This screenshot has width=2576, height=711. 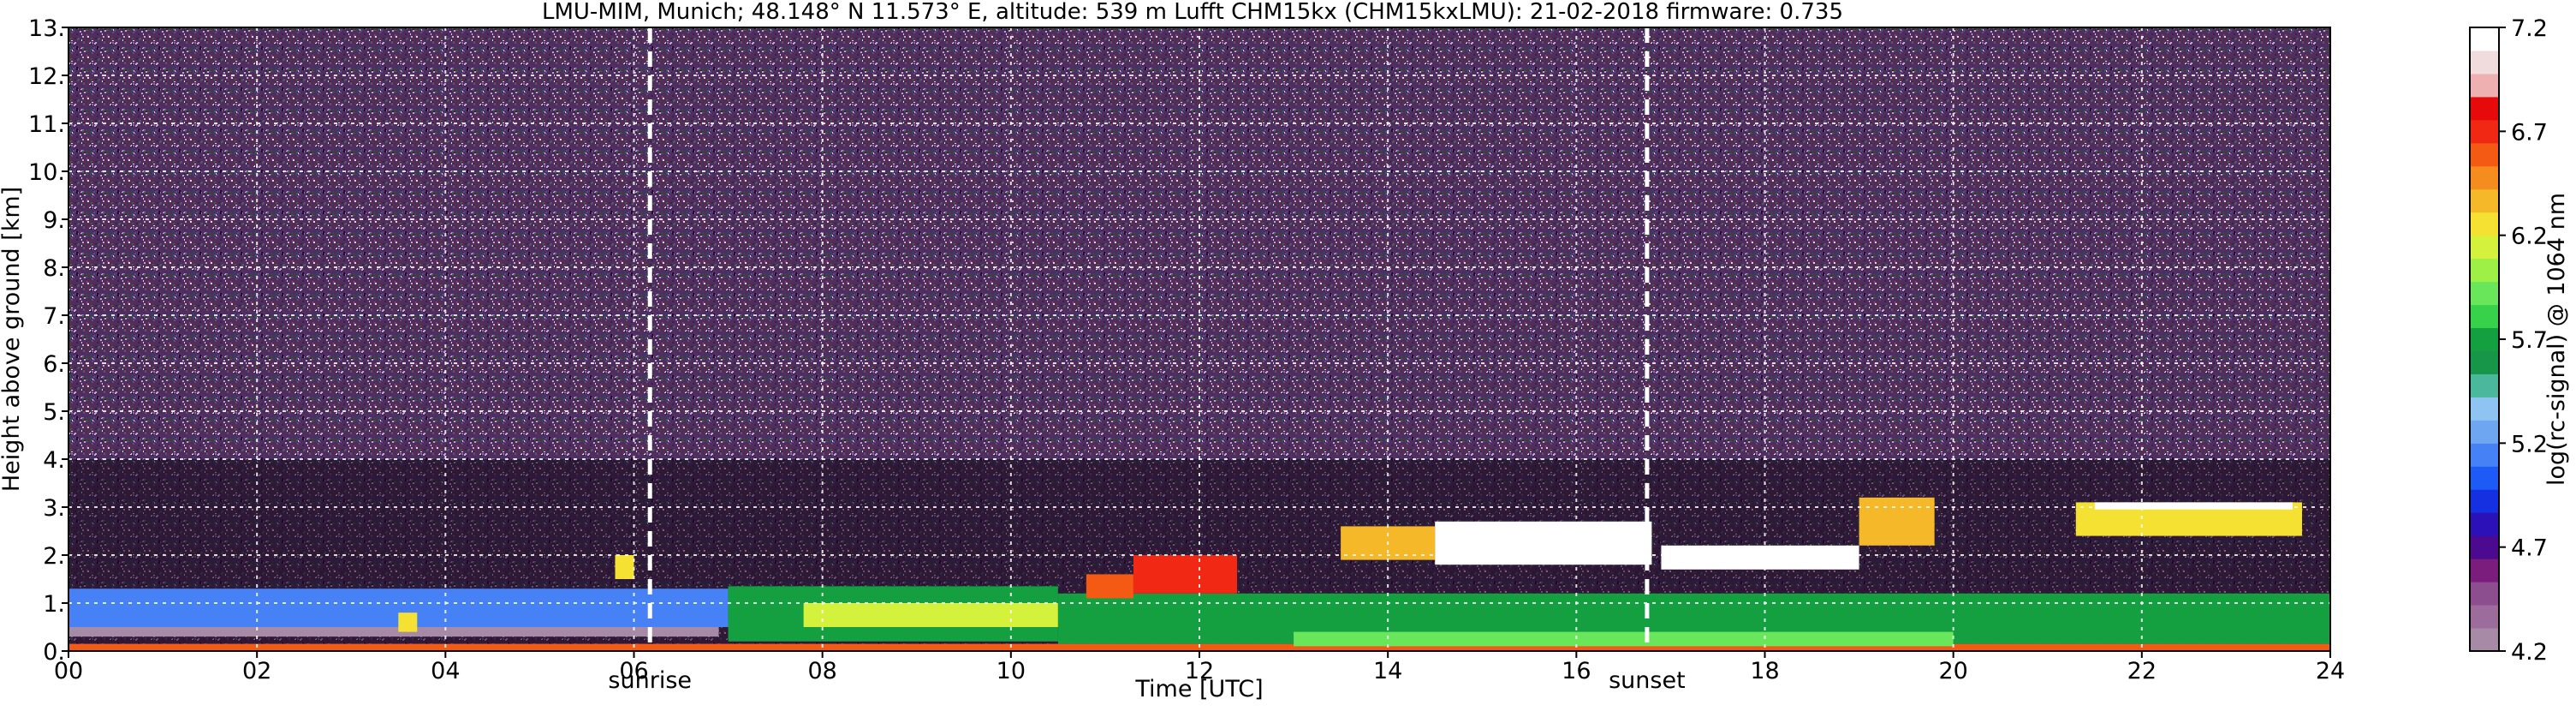 What do you see at coordinates (2556, 340) in the screenshot?
I see `colorbar-label: log(rc-signal) @ 1064 nm` at bounding box center [2556, 340].